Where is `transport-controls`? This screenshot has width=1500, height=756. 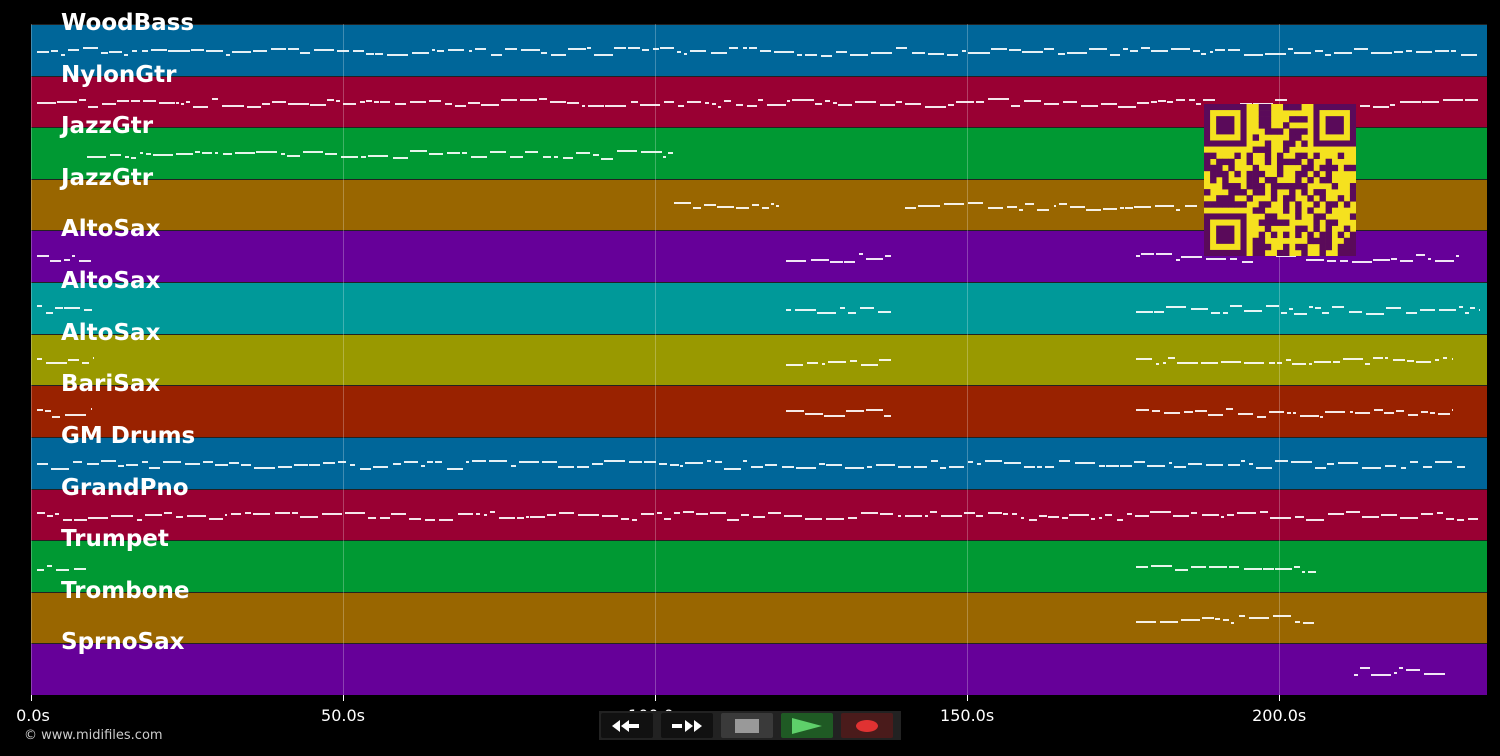
transport-controls is located at coordinates (750, 725).